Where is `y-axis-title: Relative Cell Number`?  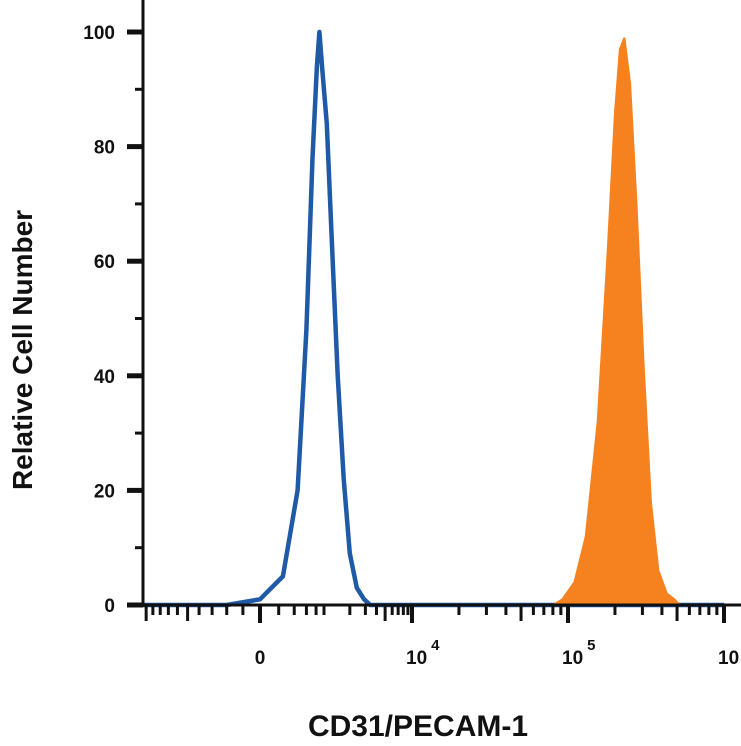
y-axis-title: Relative Cell Number is located at coordinates (22, 350).